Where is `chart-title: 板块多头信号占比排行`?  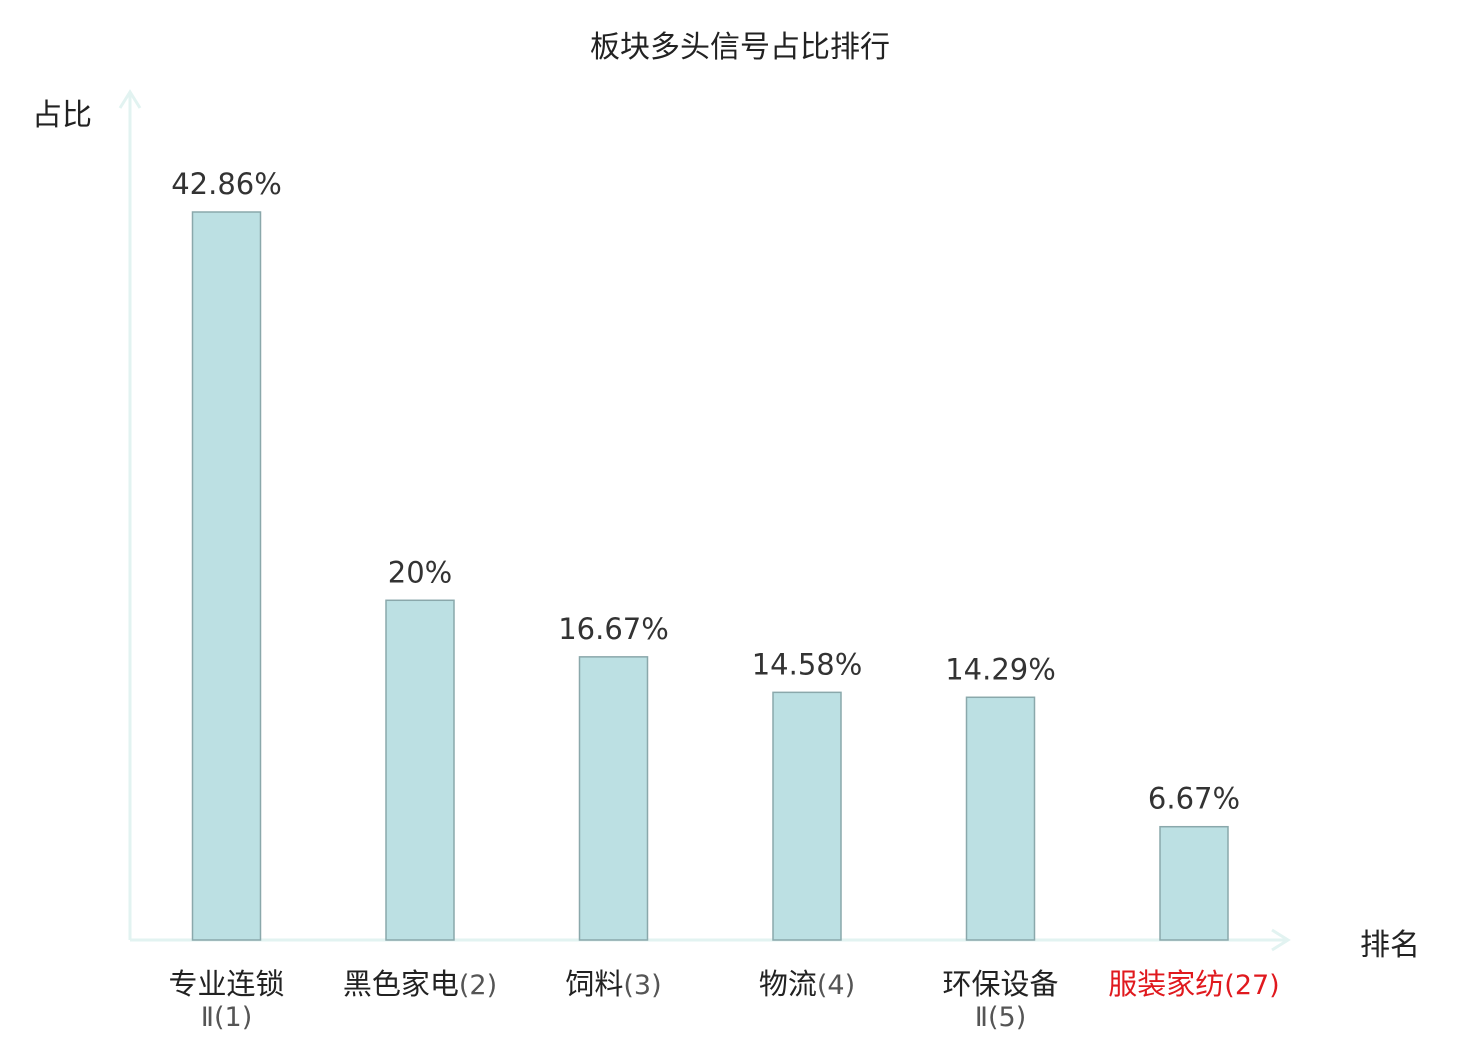 chart-title: 板块多头信号占比排行 is located at coordinates (740, 47).